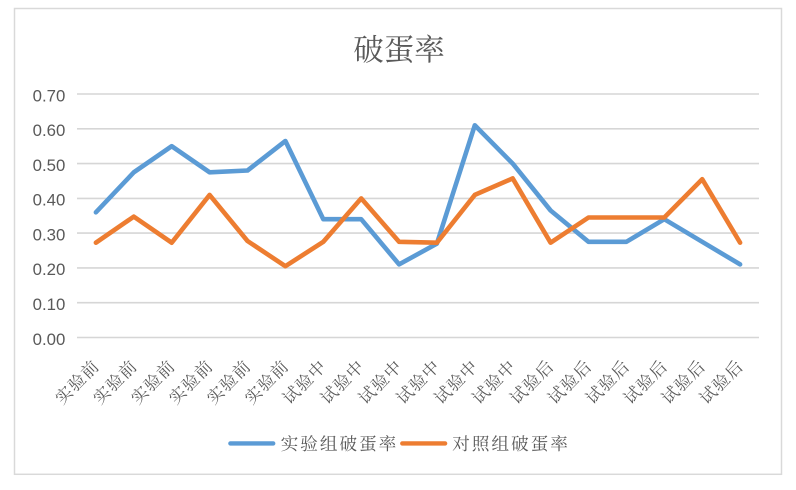 The image size is (796, 490). Describe the element at coordinates (49, 269) in the screenshot. I see `svg-text: 0.20` at that location.